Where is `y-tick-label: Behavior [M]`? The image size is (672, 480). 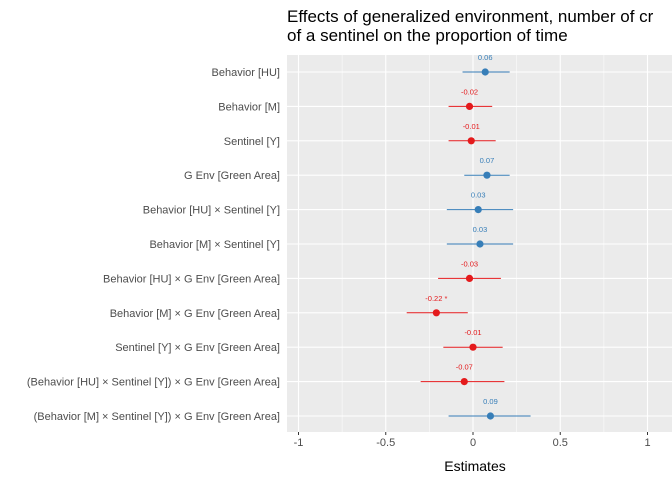 y-tick-label: Behavior [M] is located at coordinates (249, 107).